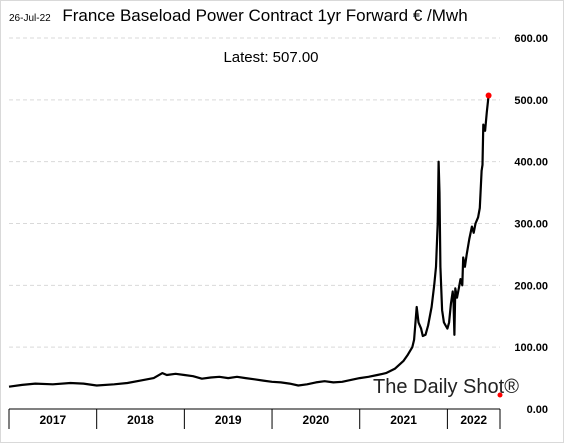 This screenshot has width=564, height=447. I want to click on x-tick-label: 2018, so click(140, 420).